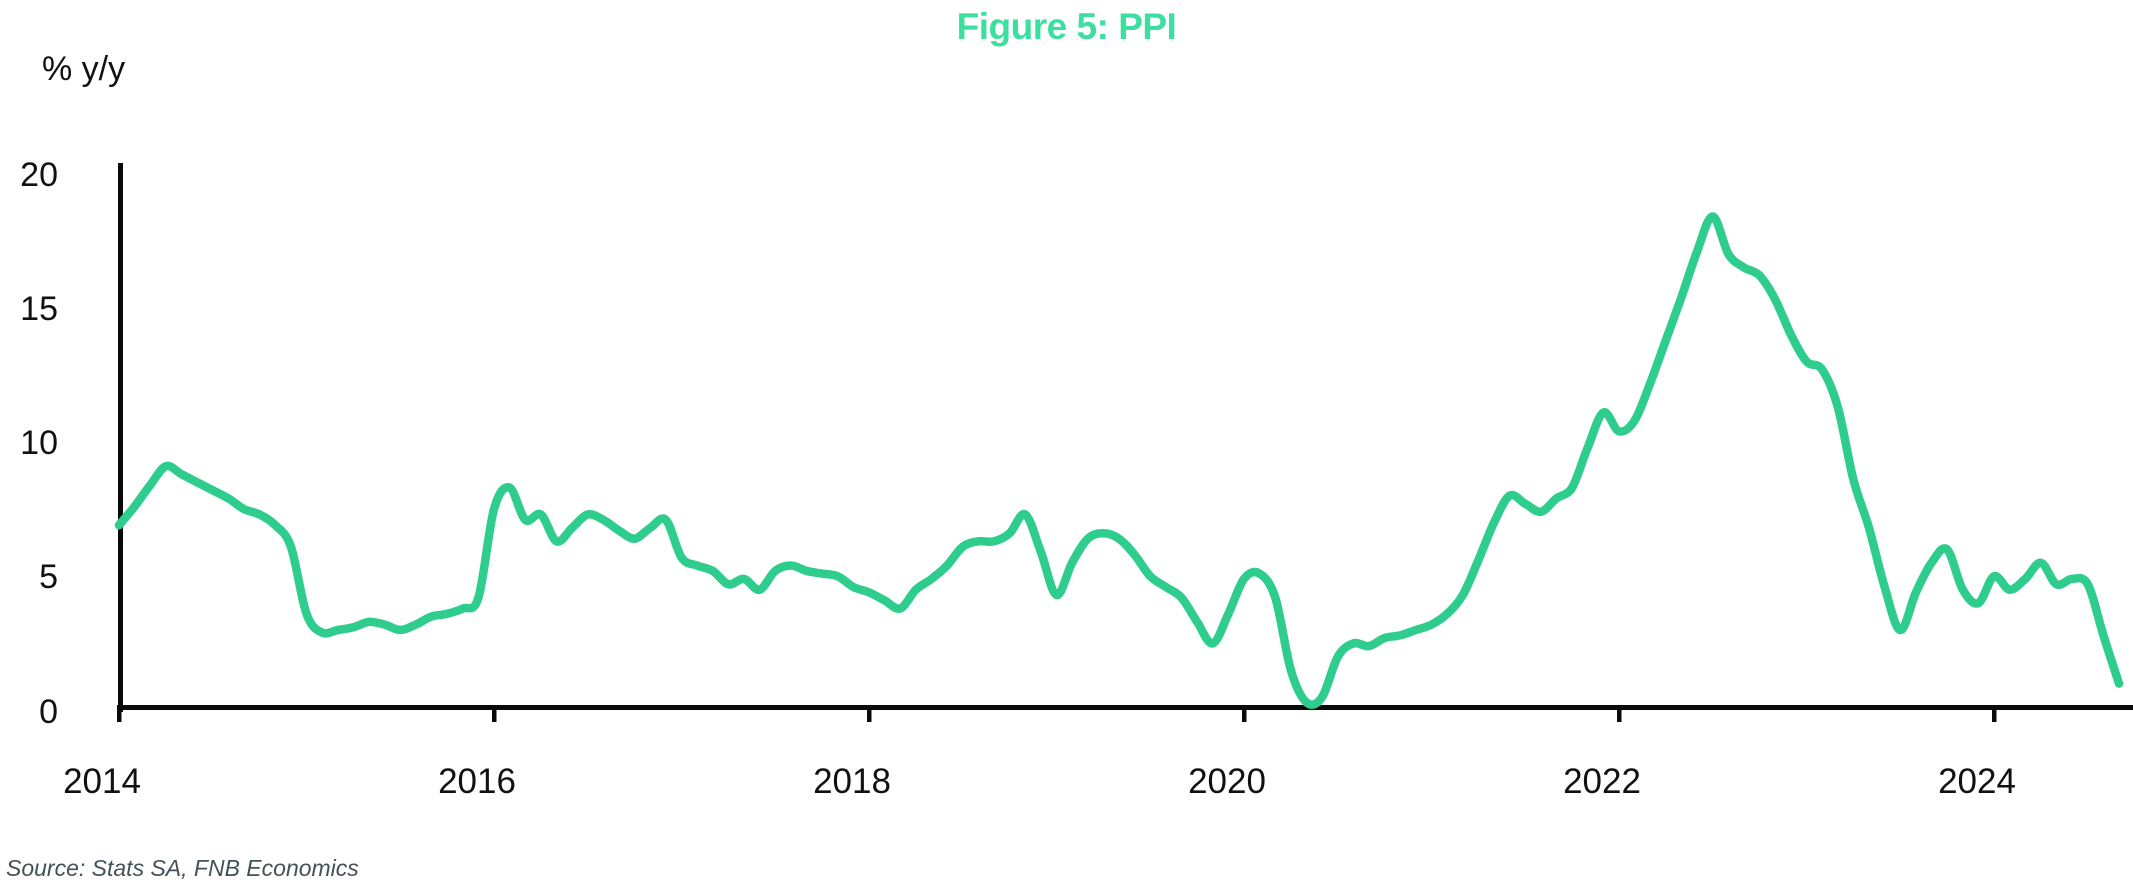  Describe the element at coordinates (48, 711) in the screenshot. I see `y-tick-label: 0` at that location.